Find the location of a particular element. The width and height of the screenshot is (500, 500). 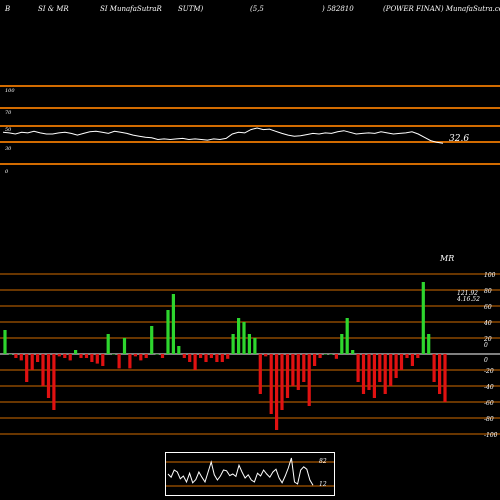

mini-label: 12 is located at coordinates (323, 484).